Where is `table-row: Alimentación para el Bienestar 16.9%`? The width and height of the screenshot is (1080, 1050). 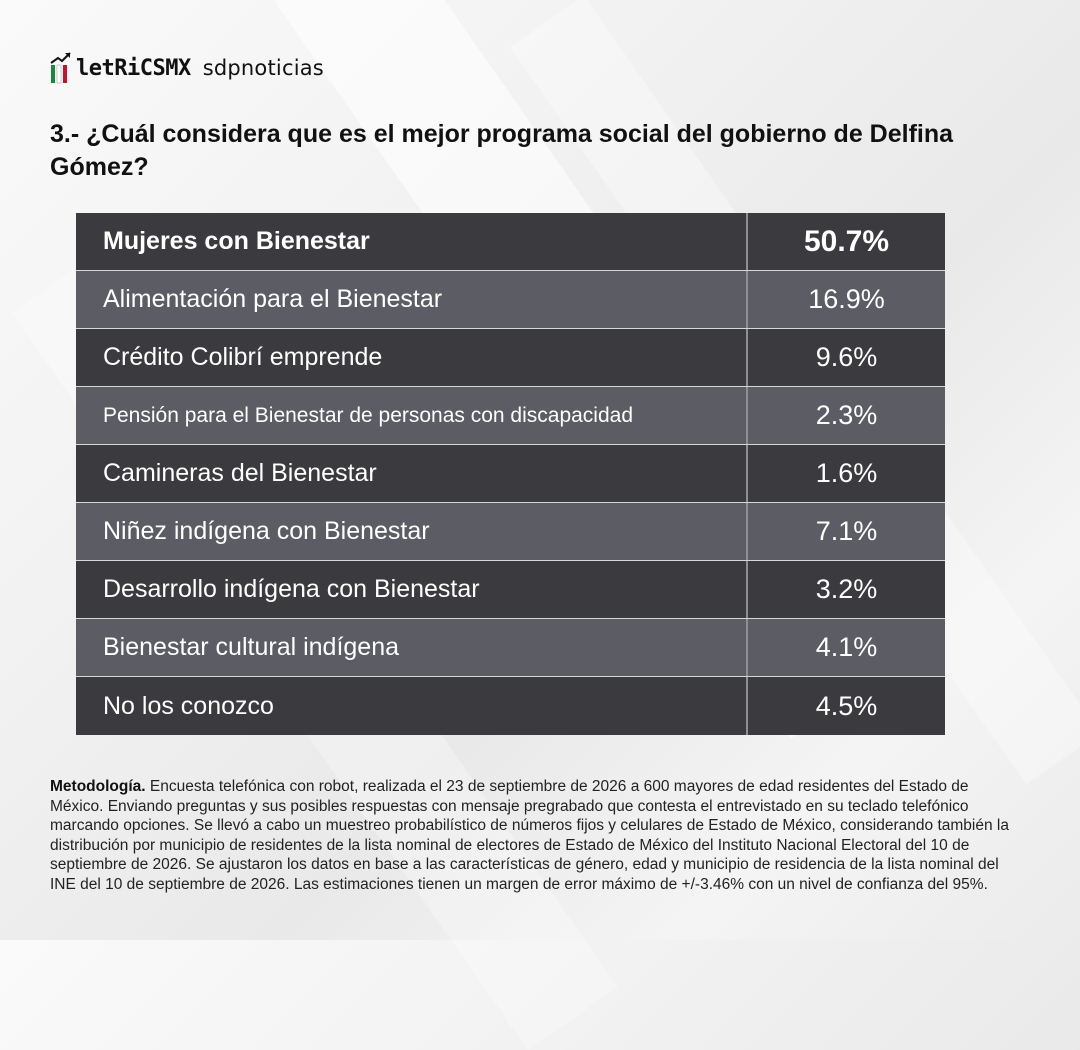
table-row: Alimentación para el Bienestar 16.9% is located at coordinates (510, 300).